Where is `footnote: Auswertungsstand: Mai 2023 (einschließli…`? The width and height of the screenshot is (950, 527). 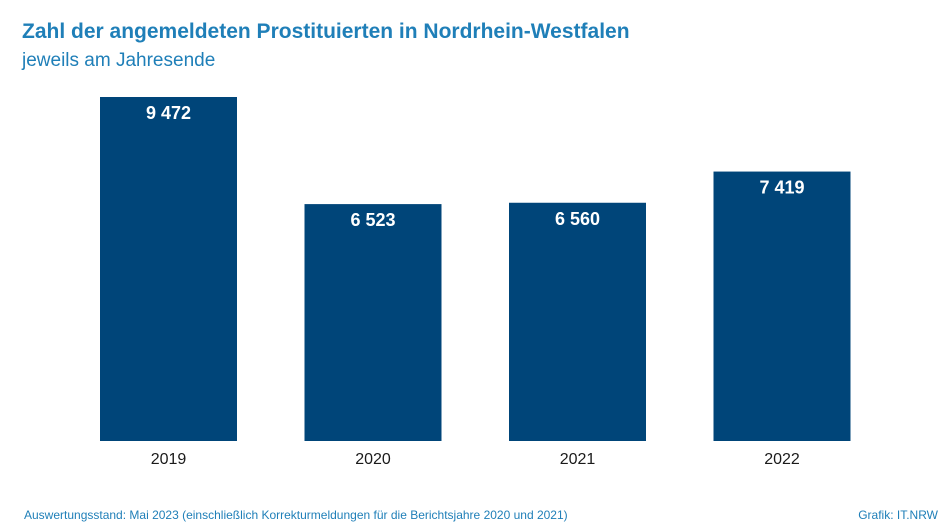
footnote: Auswertungsstand: Mai 2023 (einschließli… is located at coordinates (296, 515).